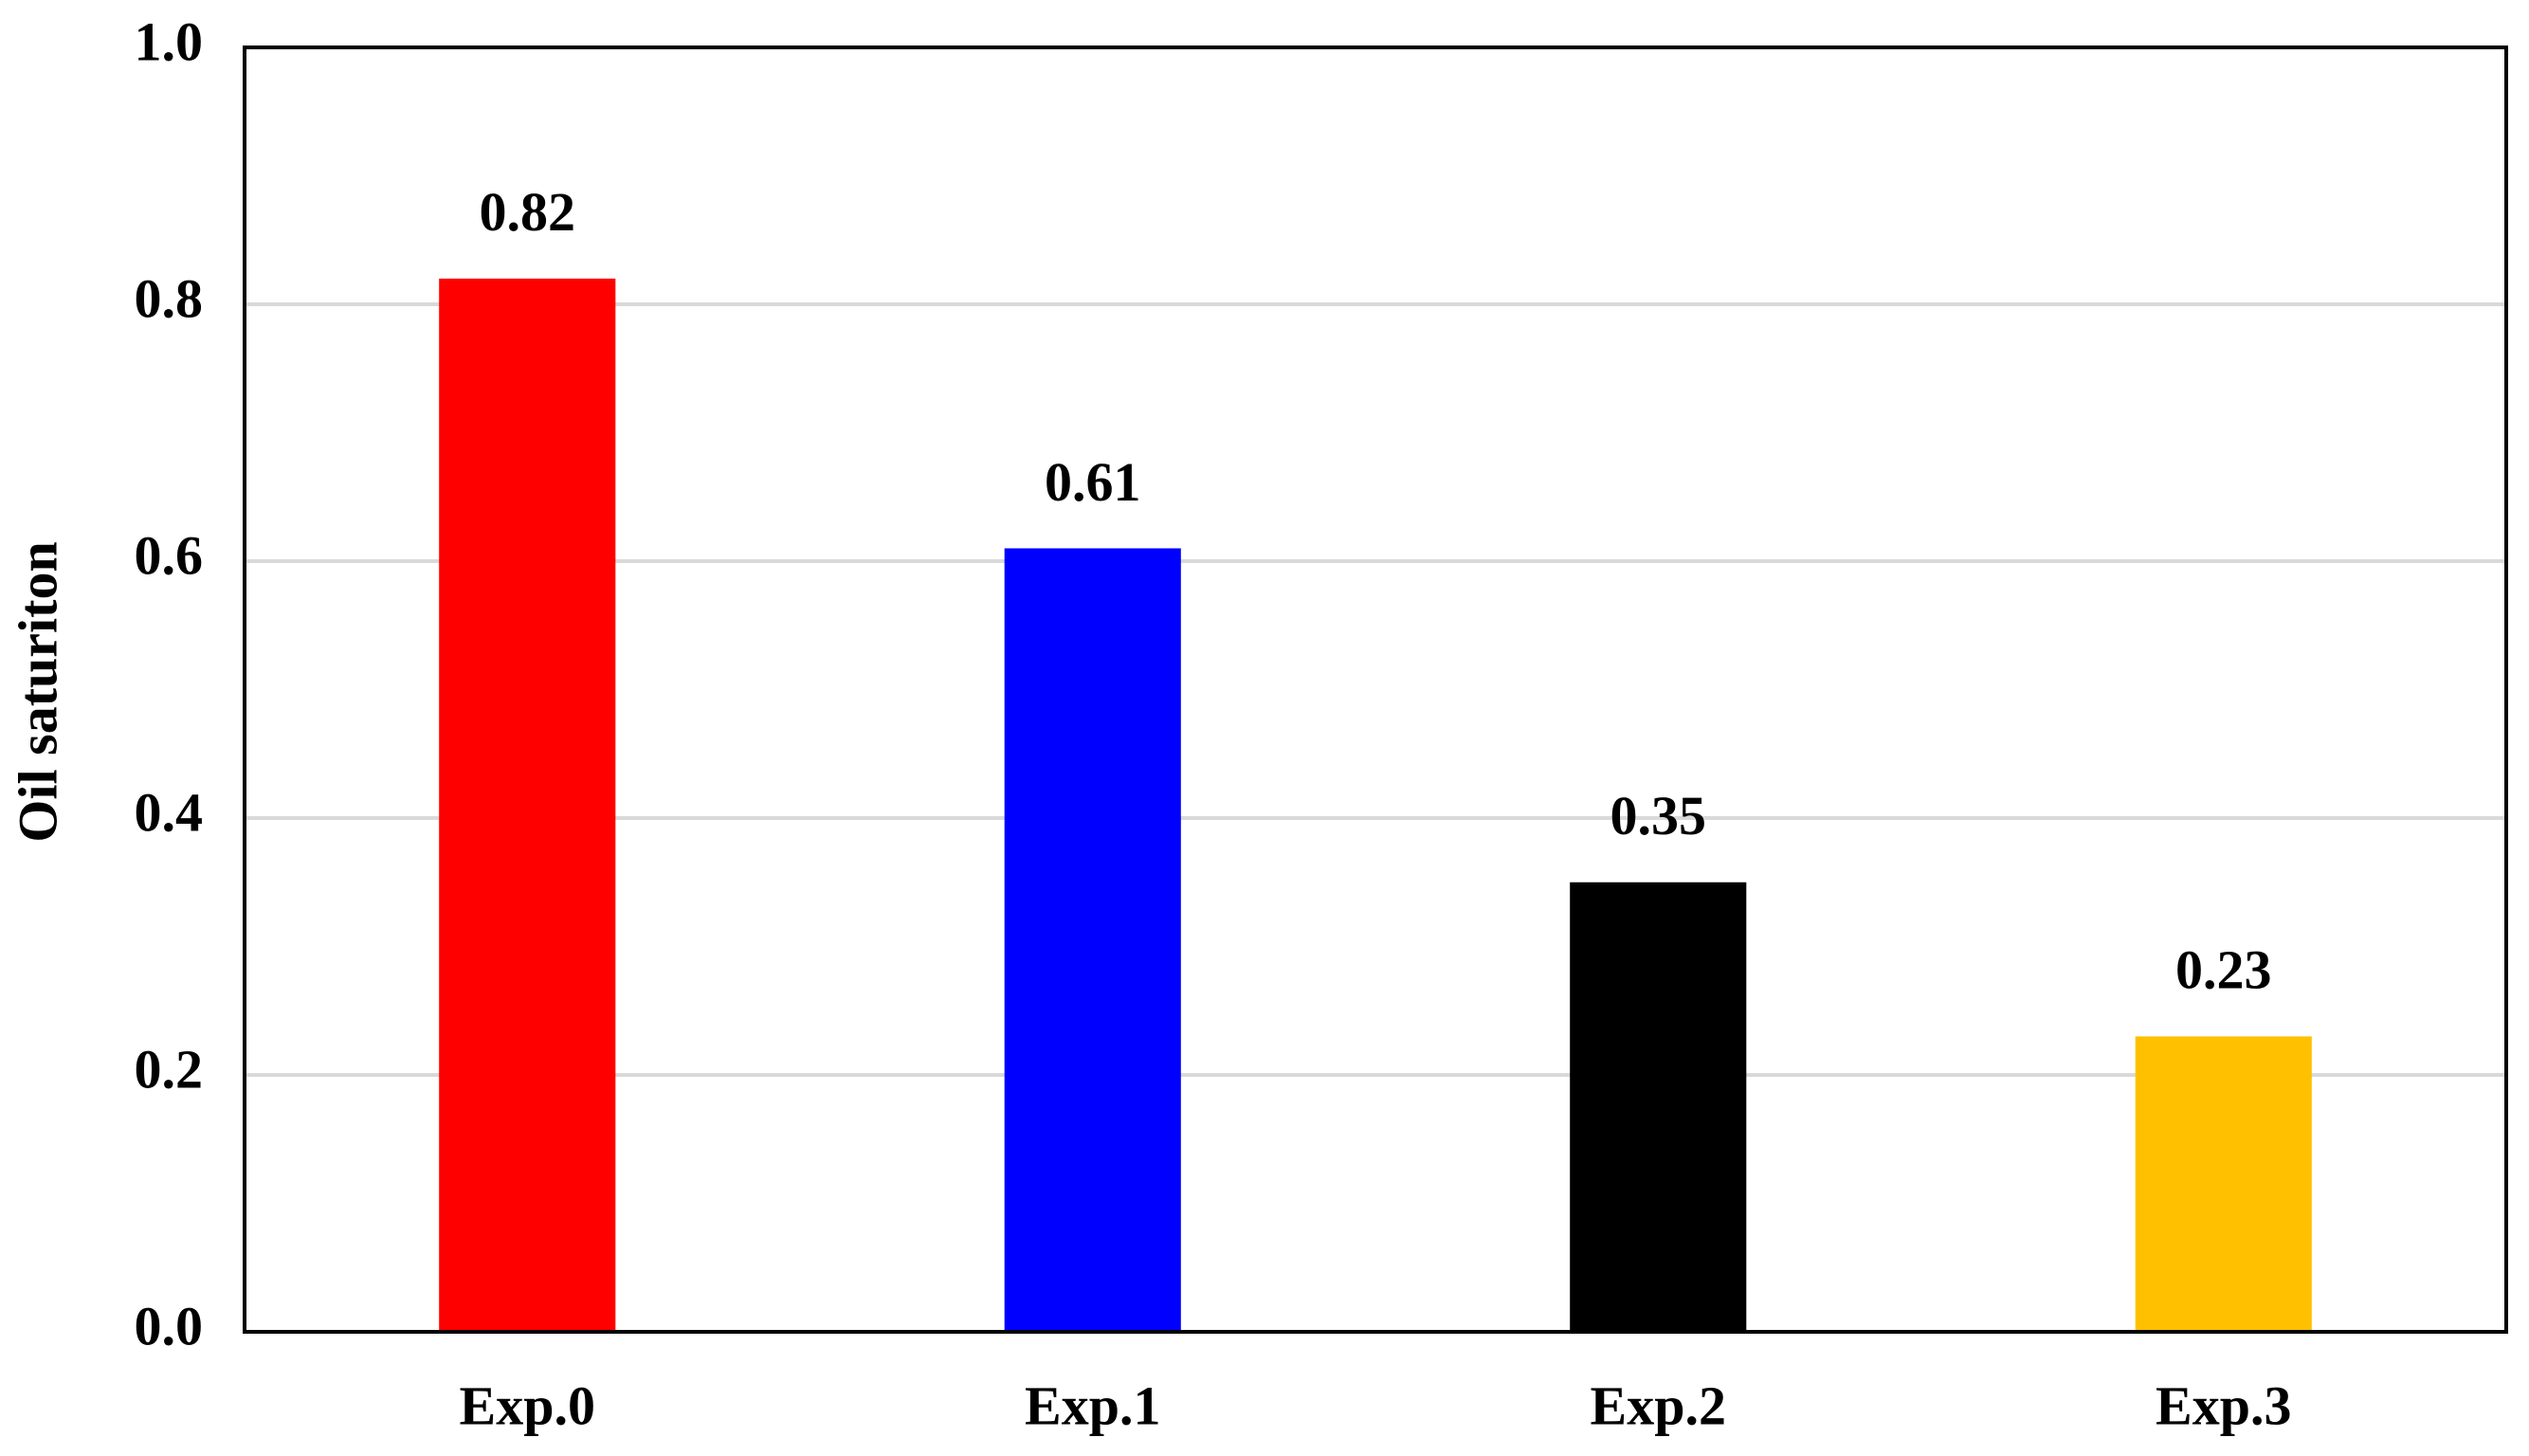 The height and width of the screenshot is (1456, 2529). I want to click on x-tick-label: Exp.2, so click(1658, 1405).